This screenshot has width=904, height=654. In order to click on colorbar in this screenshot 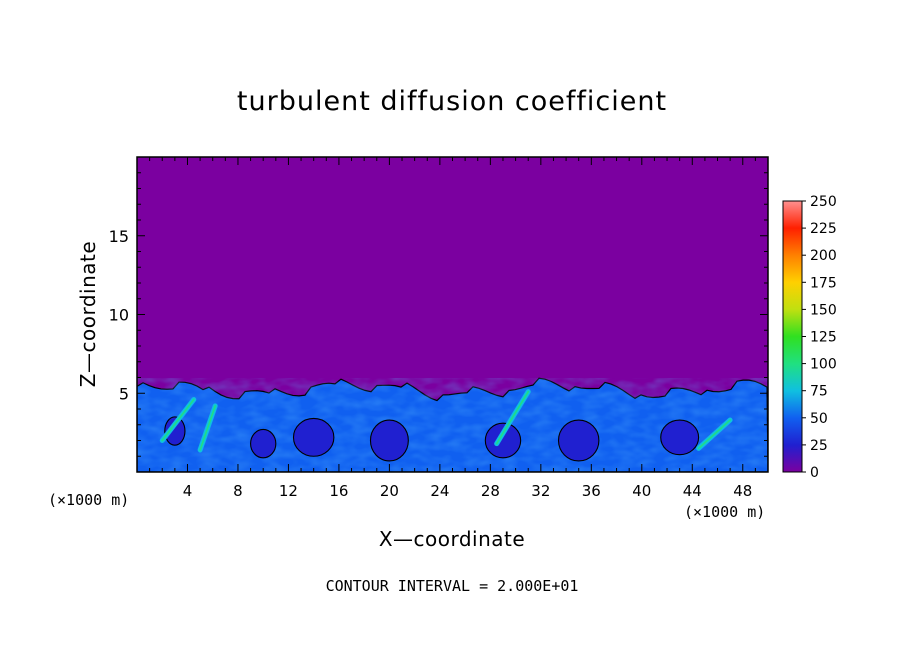, I will do `click(792, 336)`.